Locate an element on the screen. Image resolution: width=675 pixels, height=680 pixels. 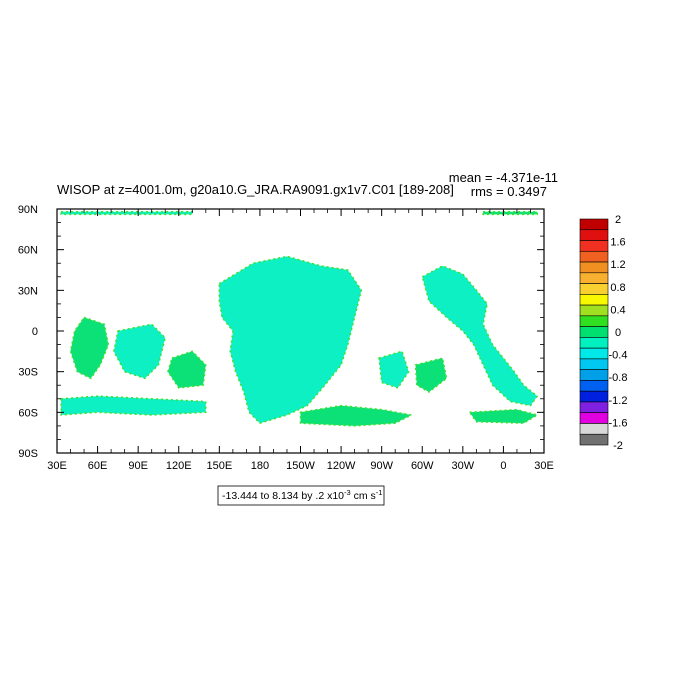
colorbar-label: -0.8 is located at coordinates (618, 378).